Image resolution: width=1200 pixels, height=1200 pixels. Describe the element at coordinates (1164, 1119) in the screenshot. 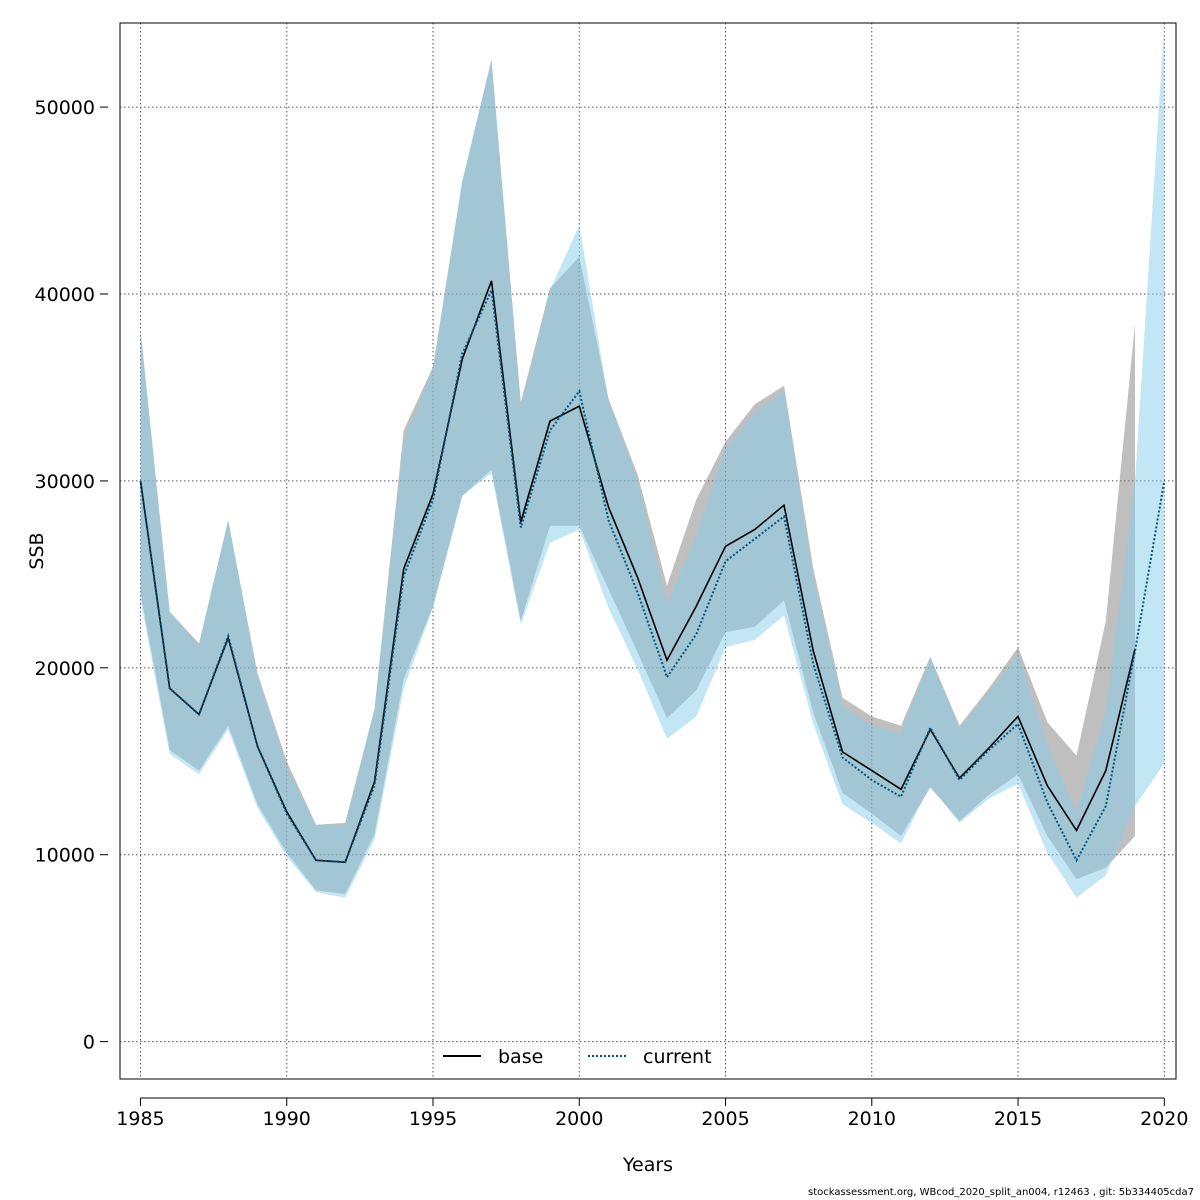

I see `x-tick-label: 2020` at that location.